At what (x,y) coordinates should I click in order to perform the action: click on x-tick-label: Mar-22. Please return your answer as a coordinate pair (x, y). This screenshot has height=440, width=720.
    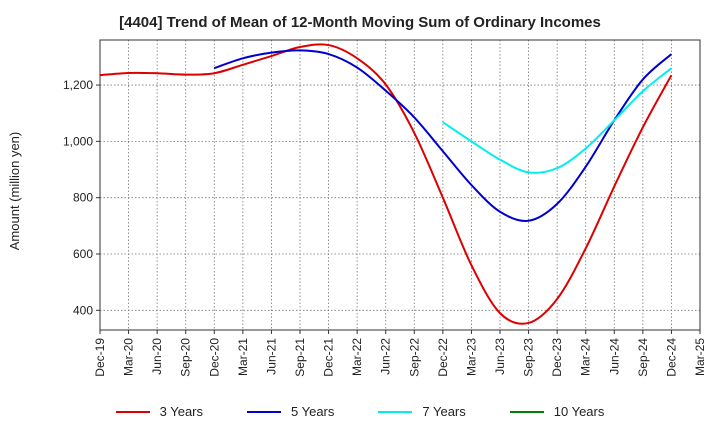
    Looking at the image, I should click on (357, 357).